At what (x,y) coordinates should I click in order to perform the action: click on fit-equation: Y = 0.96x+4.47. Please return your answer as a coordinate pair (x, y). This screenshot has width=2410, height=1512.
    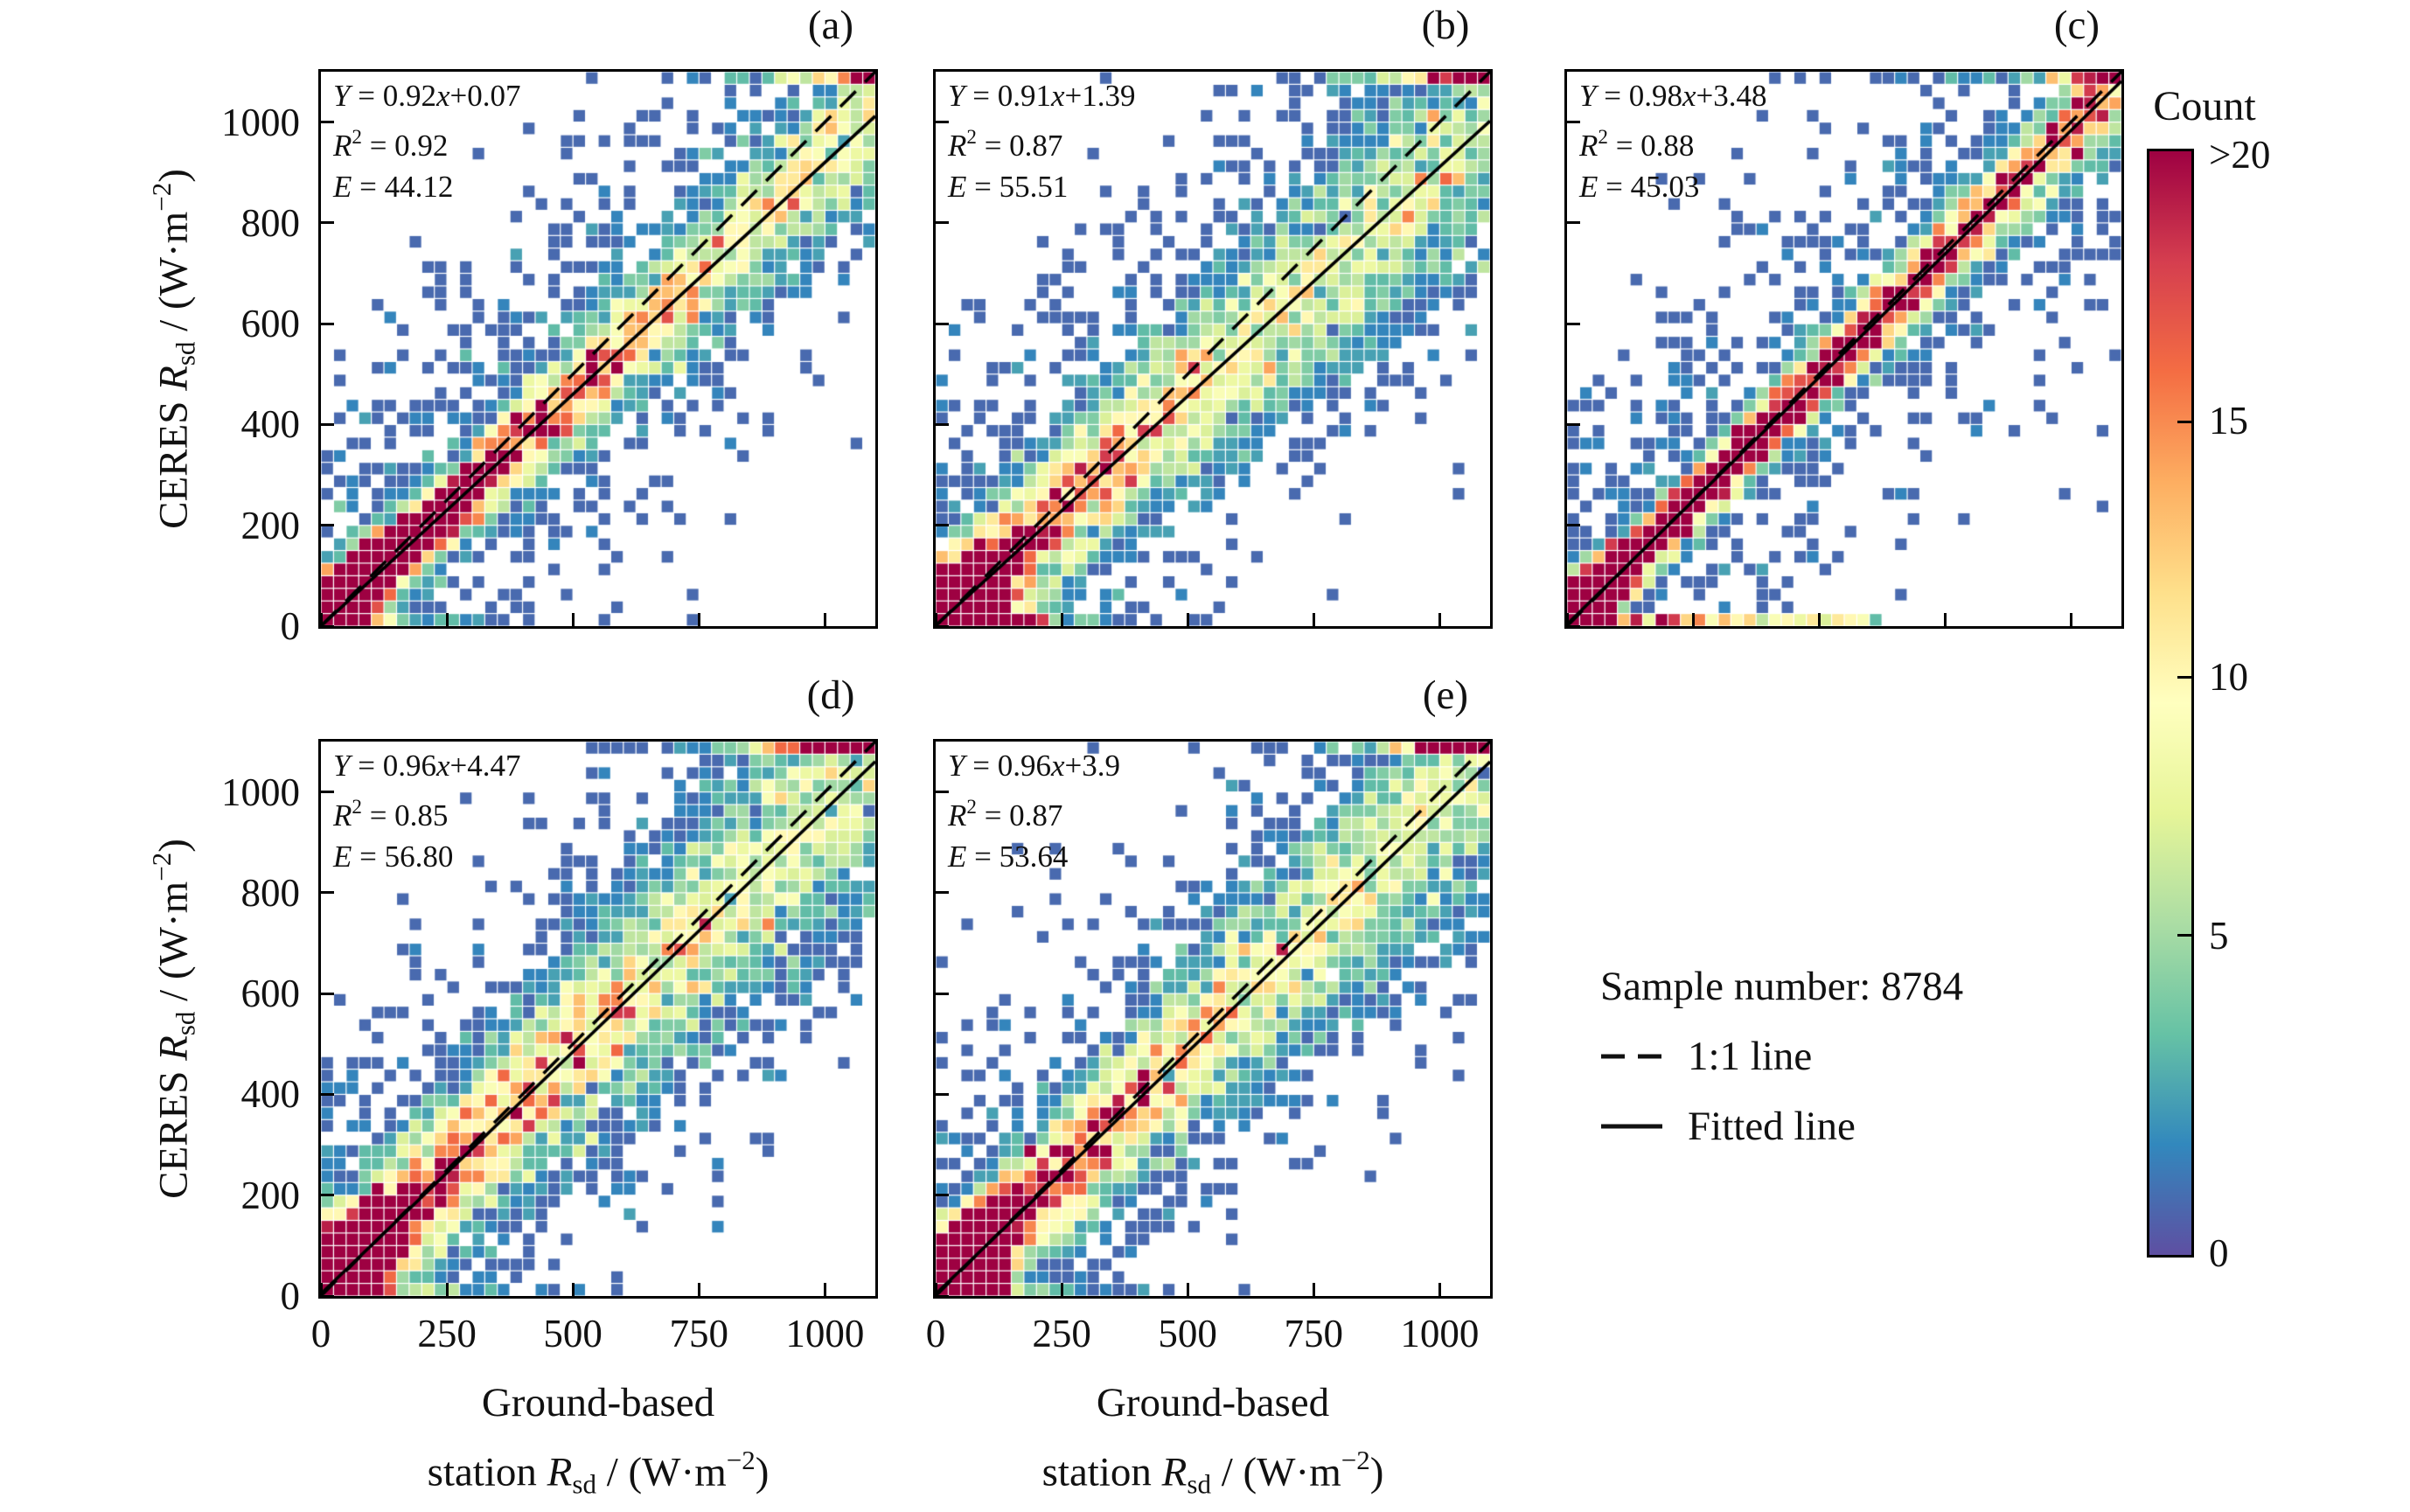
    Looking at the image, I should click on (427, 766).